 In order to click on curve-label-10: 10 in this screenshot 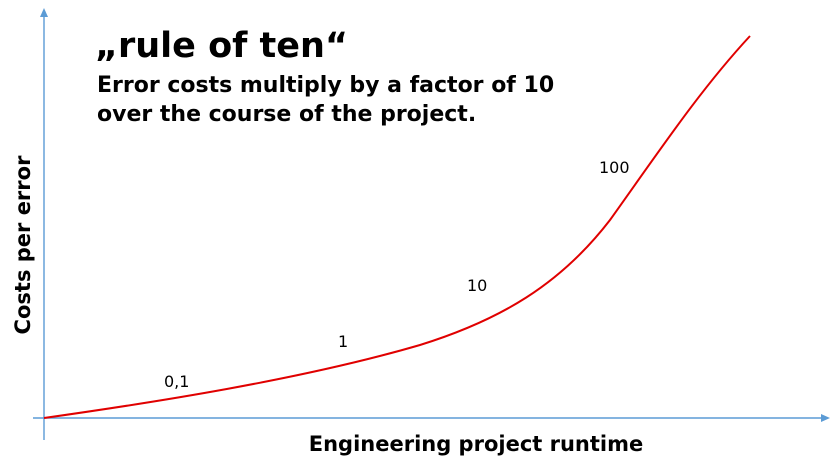, I will do `click(477, 285)`.